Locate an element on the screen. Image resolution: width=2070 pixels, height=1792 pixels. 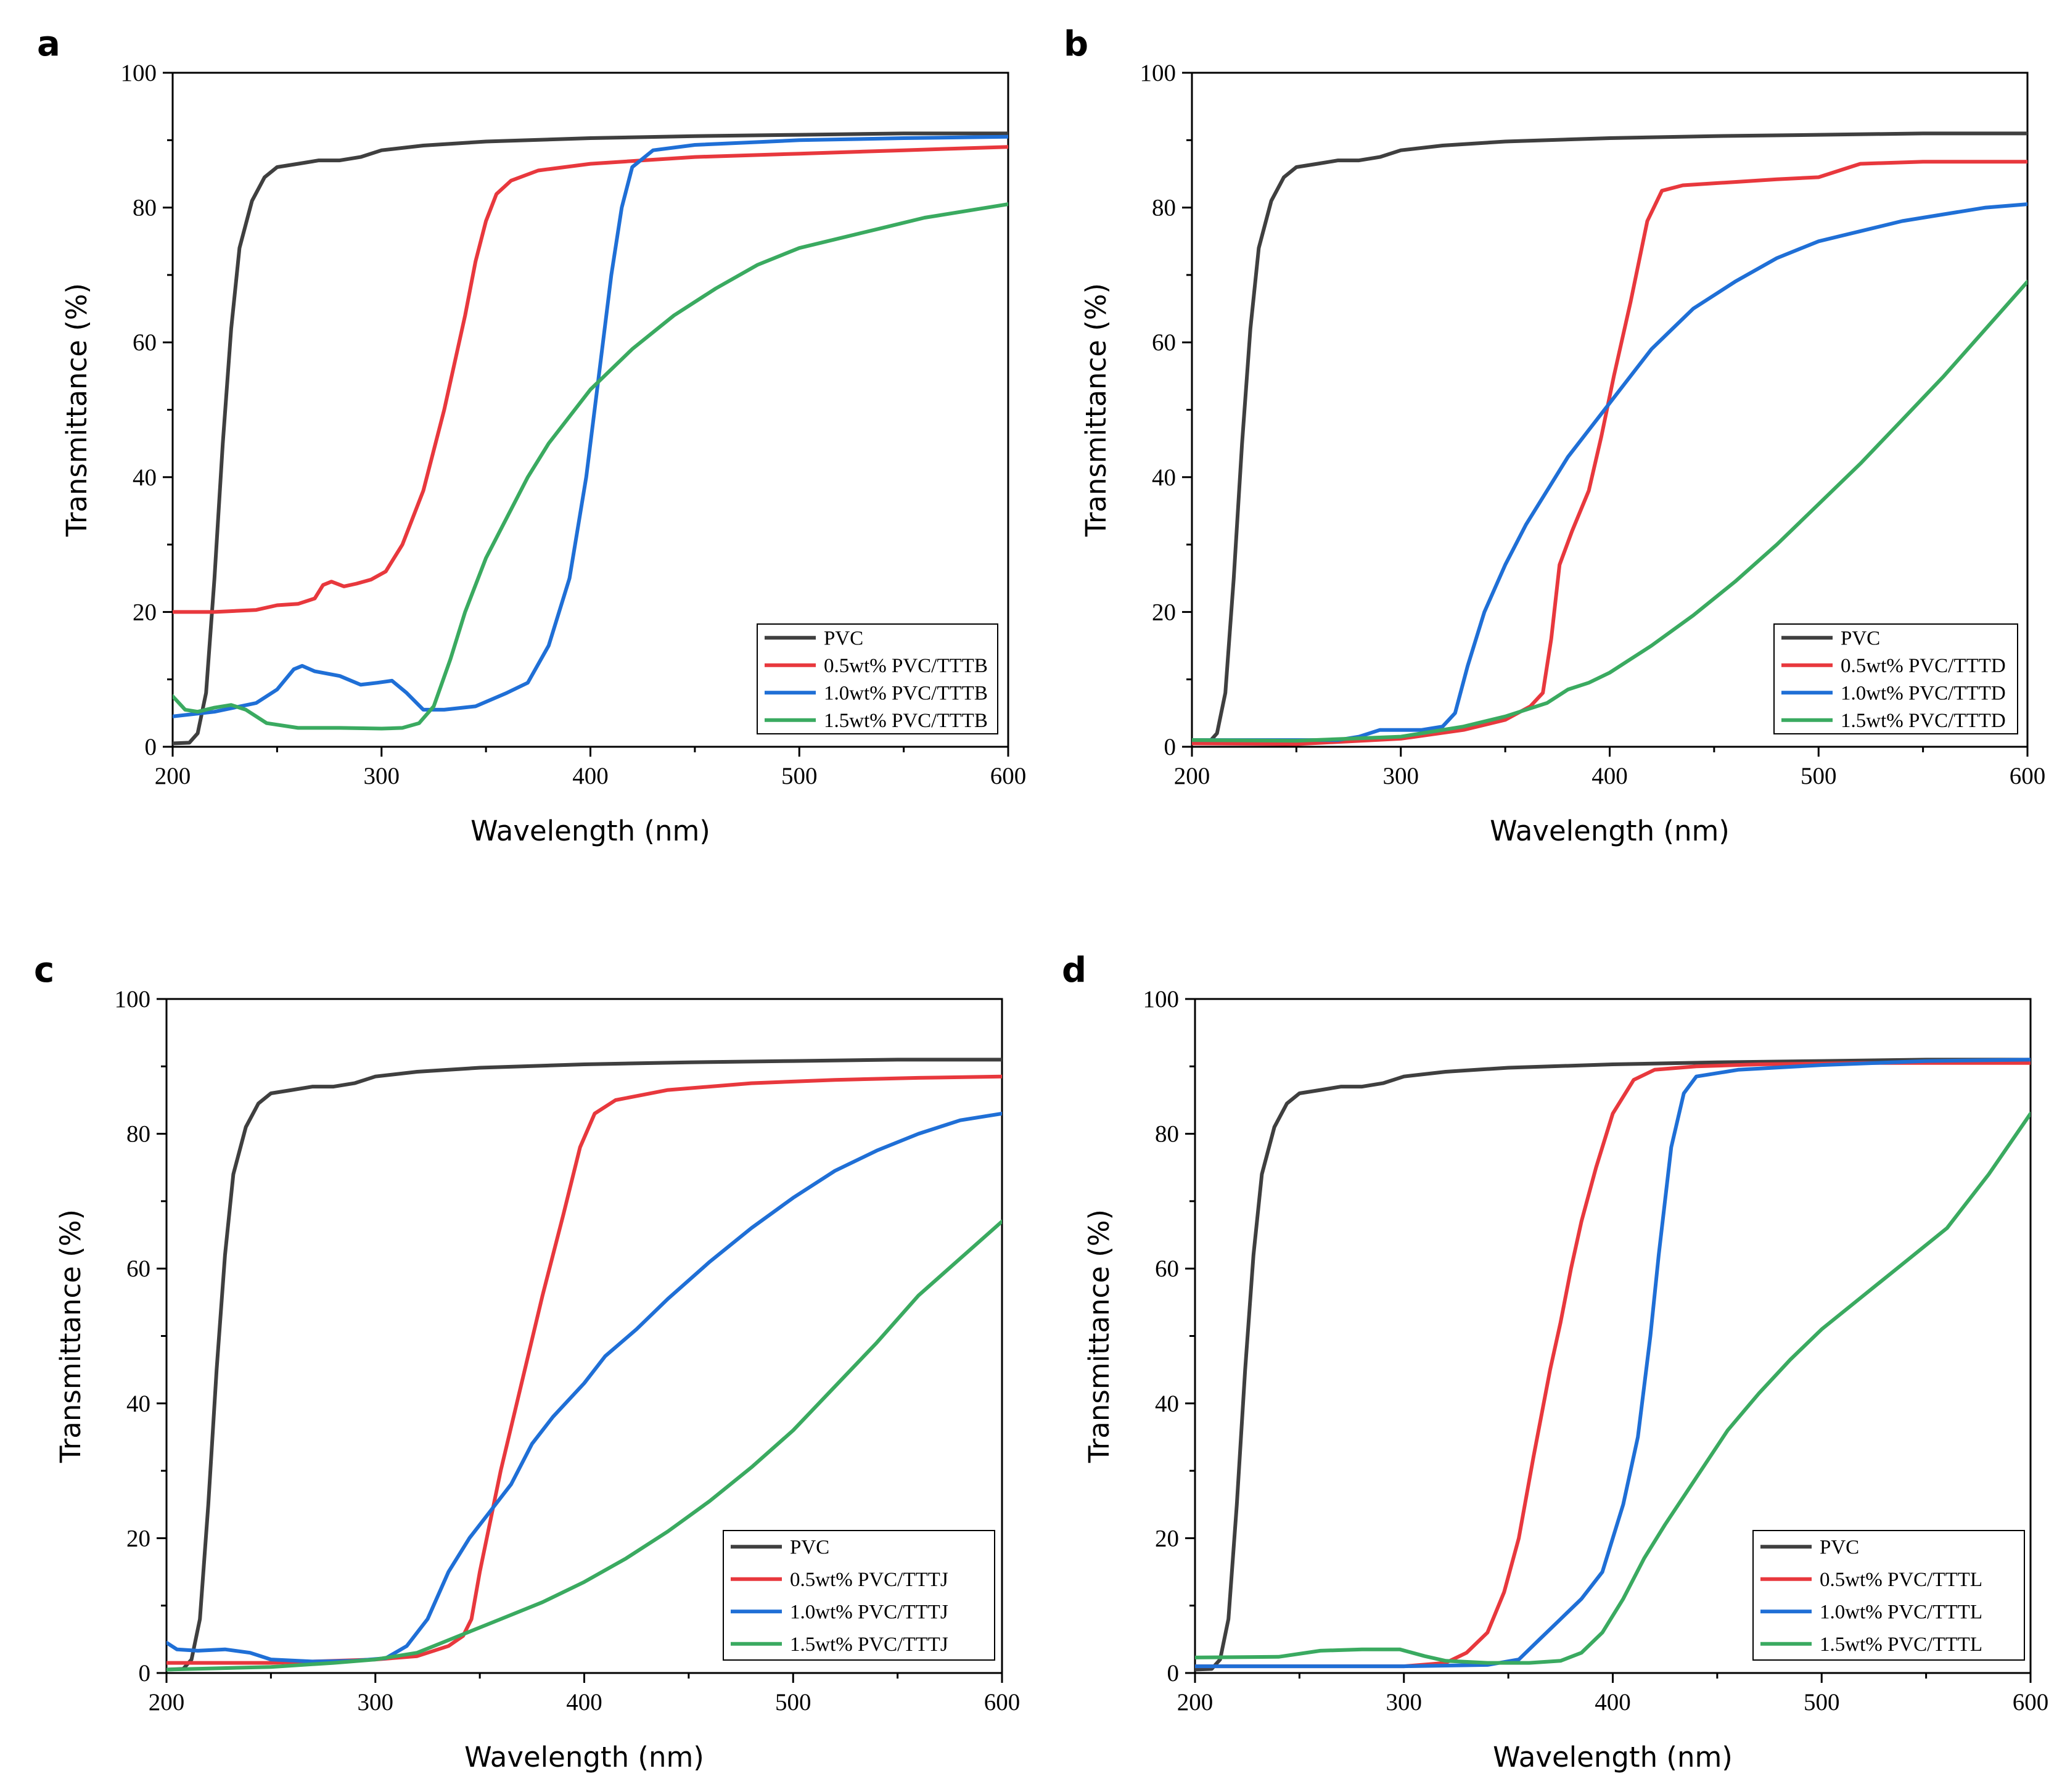
legend-entry: 1.0wt% PVC/TTTJ is located at coordinates (869, 1612).